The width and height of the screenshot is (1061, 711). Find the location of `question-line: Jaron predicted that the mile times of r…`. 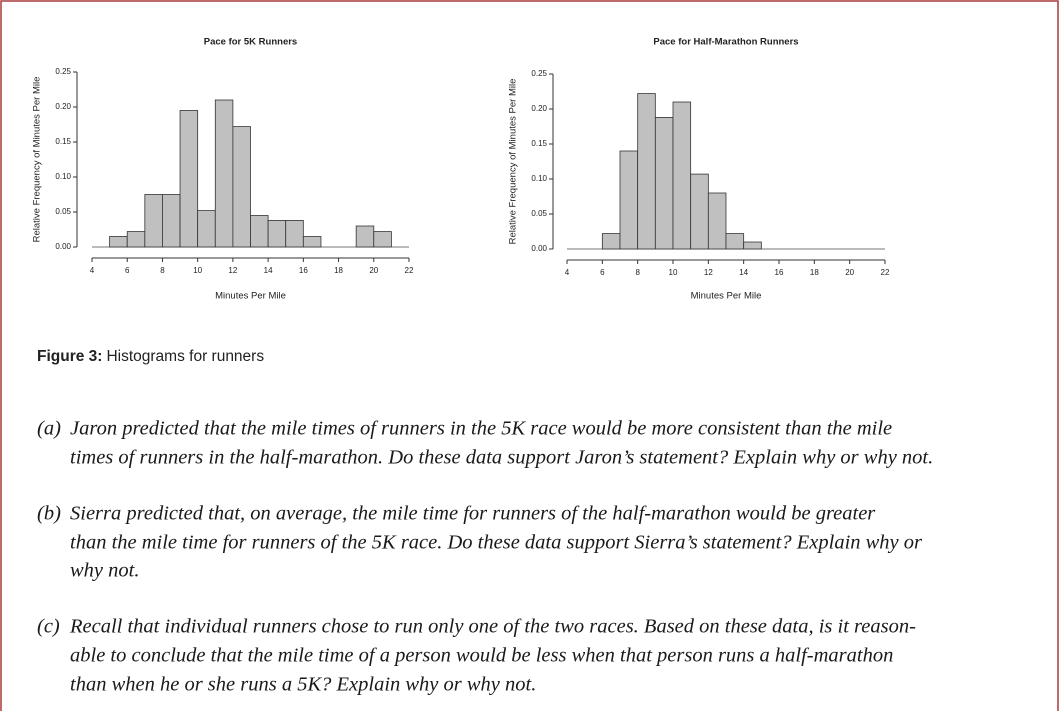

question-line: Jaron predicted that the mile times of r… is located at coordinates (481, 429).